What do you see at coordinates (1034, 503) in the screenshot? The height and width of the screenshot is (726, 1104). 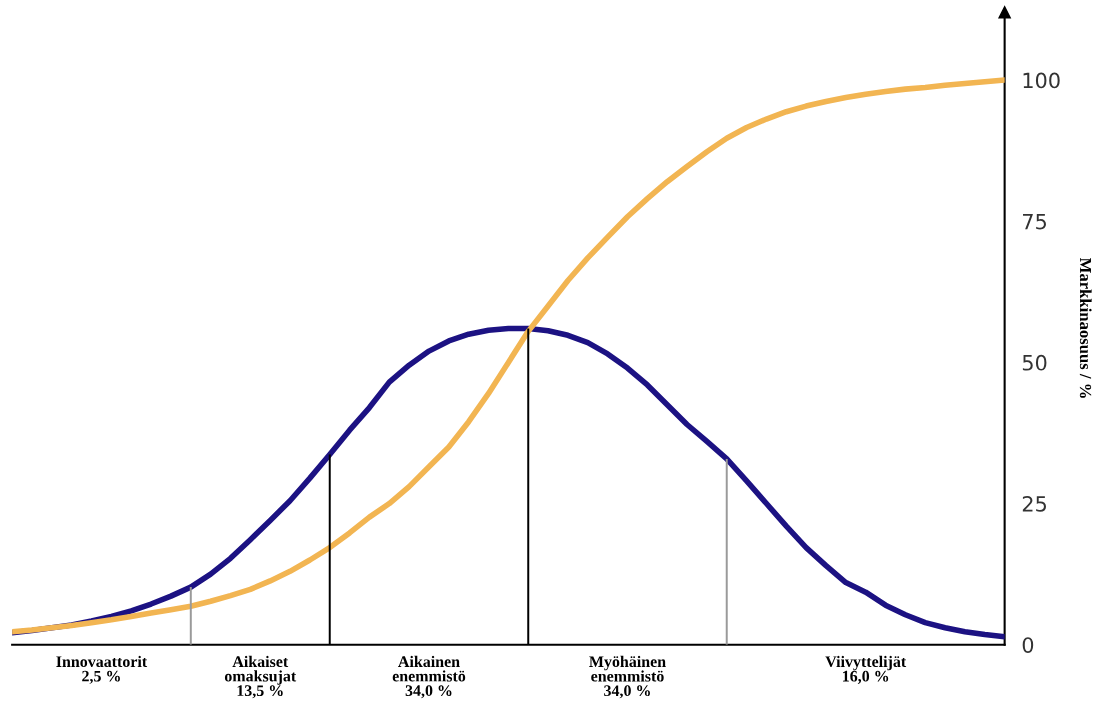 I see `y-tick-label: 25` at bounding box center [1034, 503].